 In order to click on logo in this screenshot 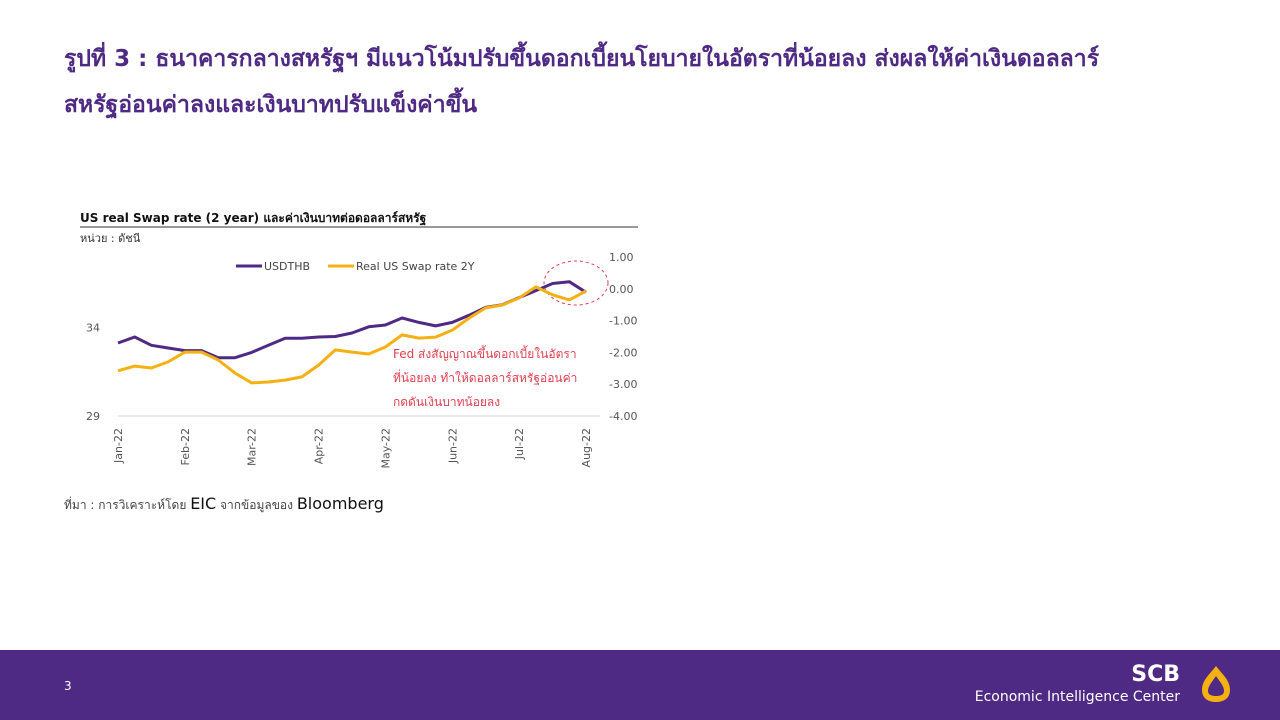, I will do `click(1216, 684)`.